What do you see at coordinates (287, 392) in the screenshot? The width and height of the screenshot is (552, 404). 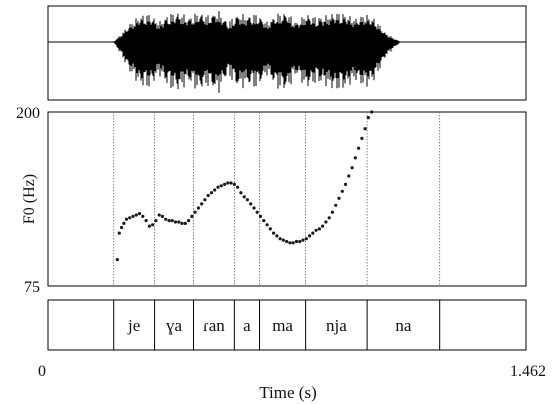 I see `x-axis-label: Time (s)` at bounding box center [287, 392].